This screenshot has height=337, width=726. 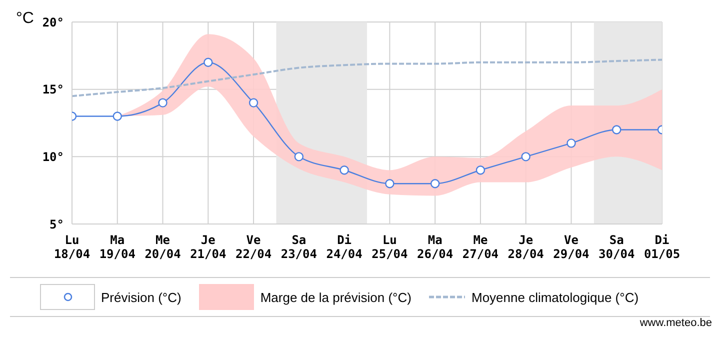 I want to click on x-tick-label: Lu 25/04, so click(x=390, y=247).